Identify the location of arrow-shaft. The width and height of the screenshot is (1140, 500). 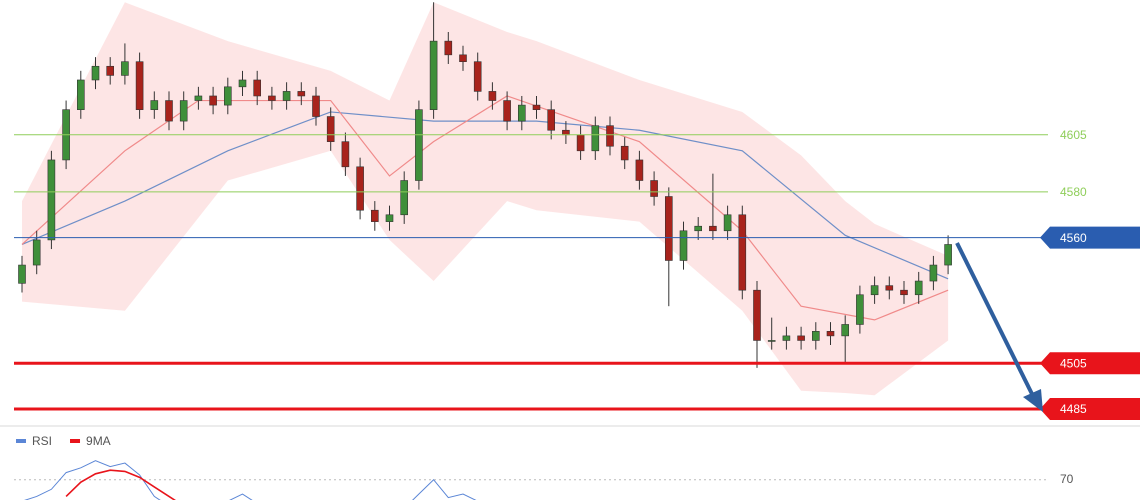
(995, 319).